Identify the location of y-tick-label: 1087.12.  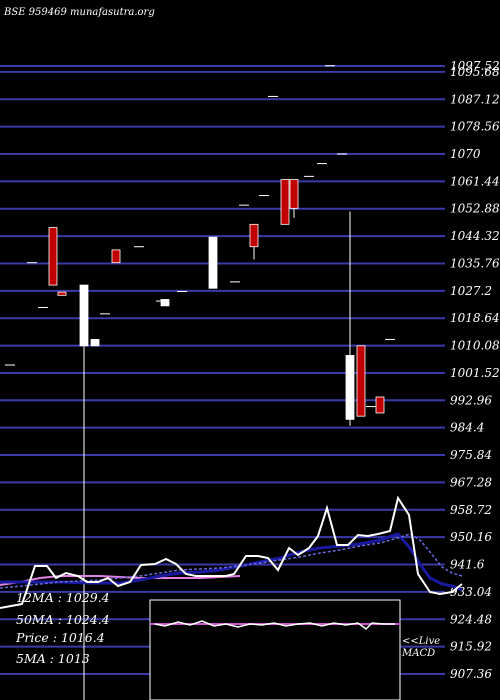
(475, 99).